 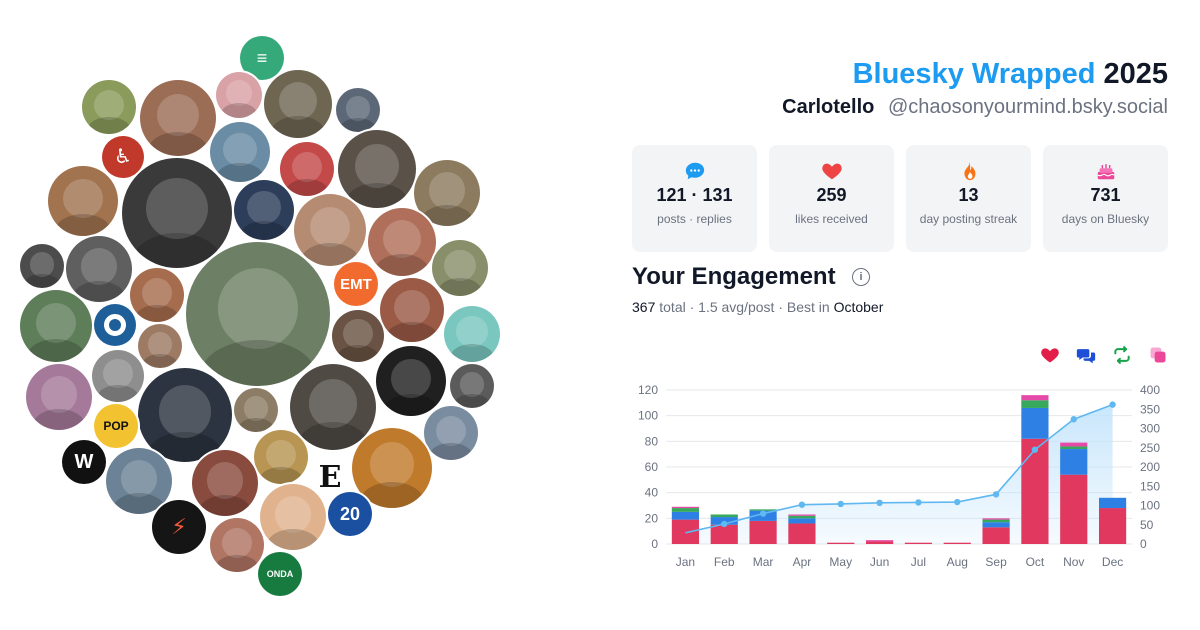 What do you see at coordinates (350, 514) in the screenshot?
I see `20-minutos-logo-icon: 20` at bounding box center [350, 514].